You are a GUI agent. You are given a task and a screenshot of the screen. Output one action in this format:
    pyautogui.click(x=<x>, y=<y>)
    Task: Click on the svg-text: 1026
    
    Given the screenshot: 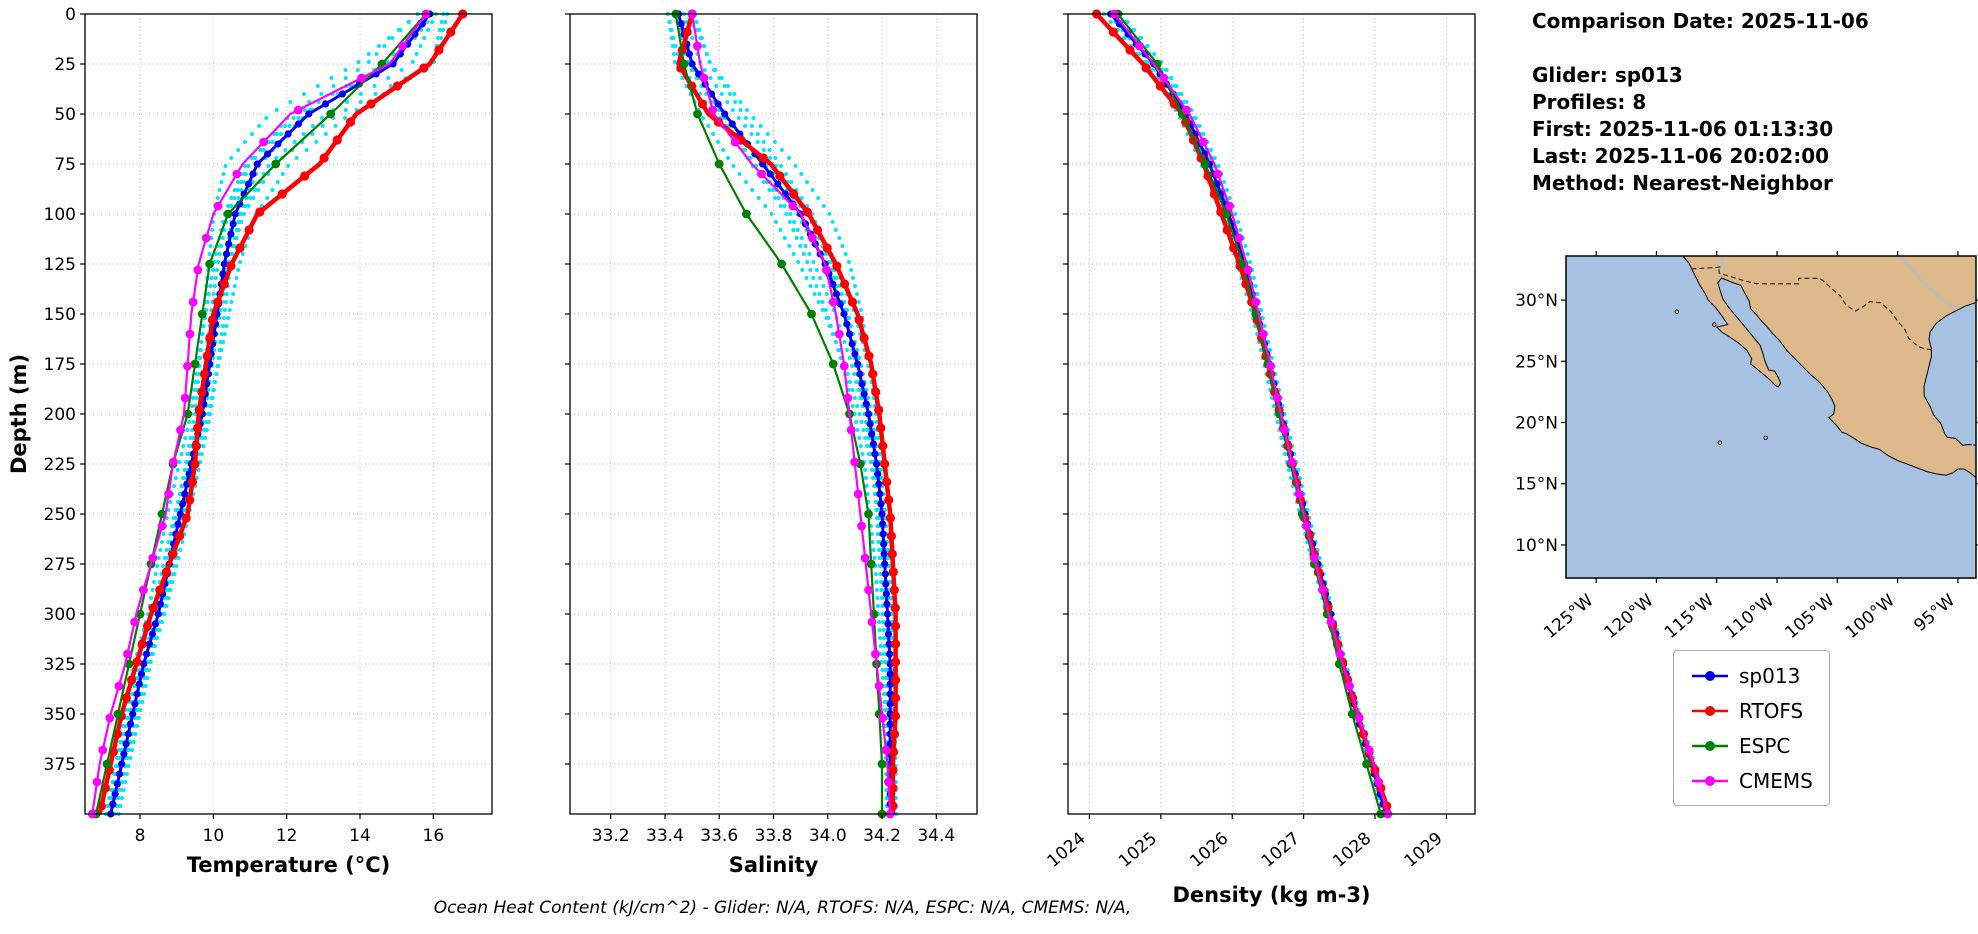 What is the action you would take?
    pyautogui.click(x=1209, y=850)
    